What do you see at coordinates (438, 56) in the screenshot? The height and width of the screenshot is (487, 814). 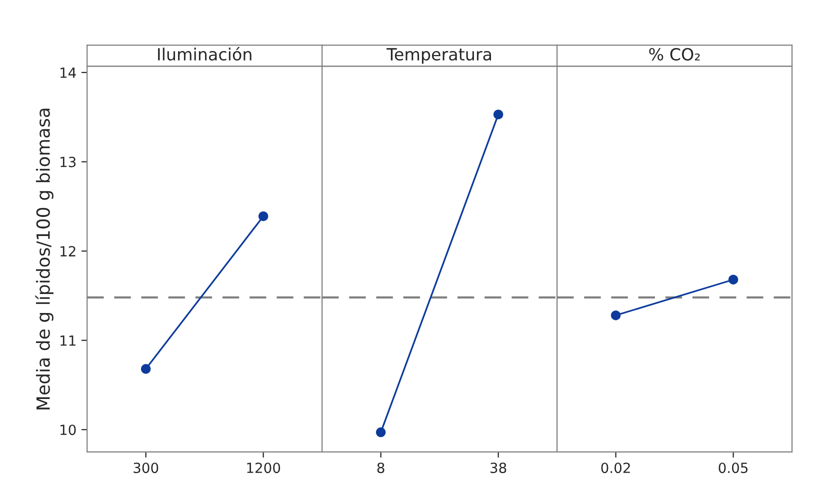 I see `chart-title: Temperatura` at bounding box center [438, 56].